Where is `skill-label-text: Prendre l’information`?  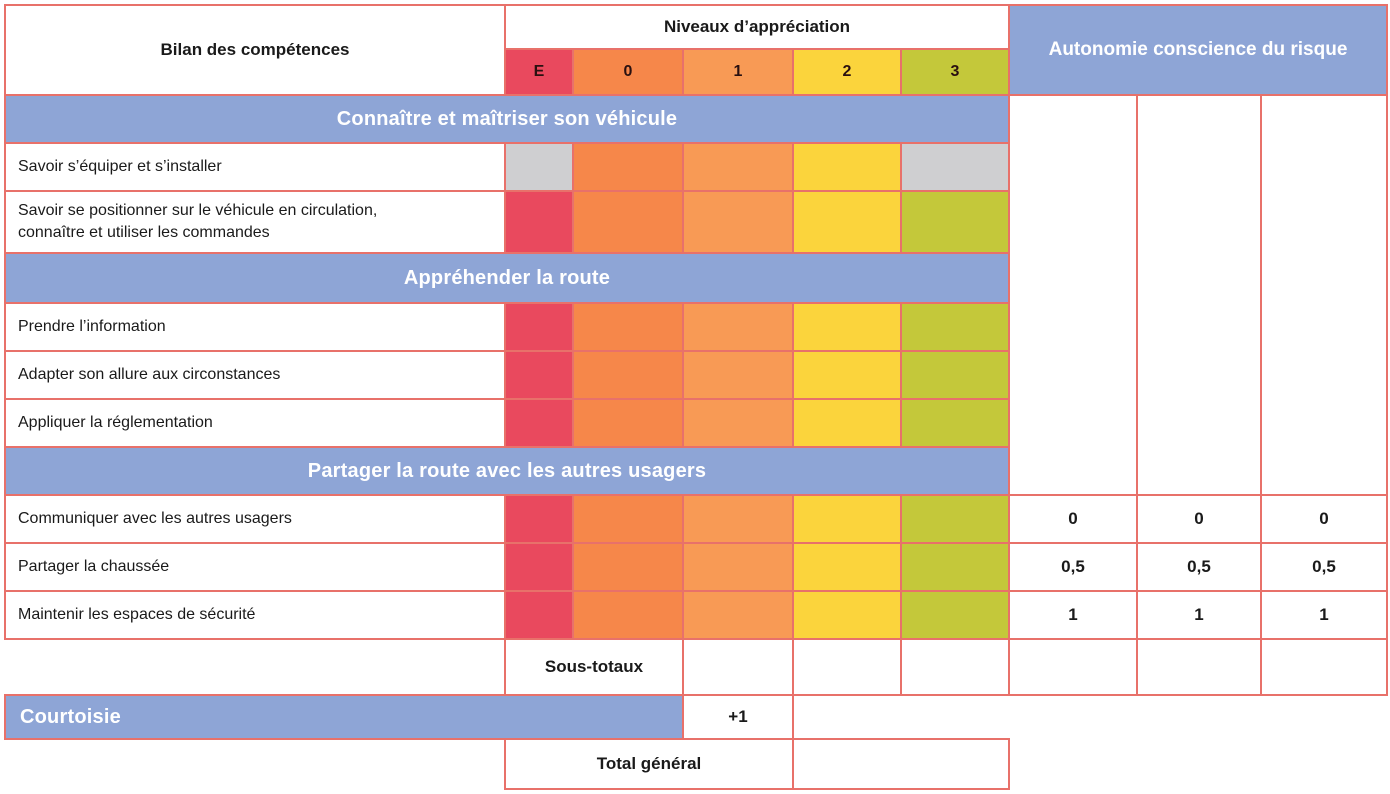
skill-label-text: Prendre l’information is located at coordinates (92, 326).